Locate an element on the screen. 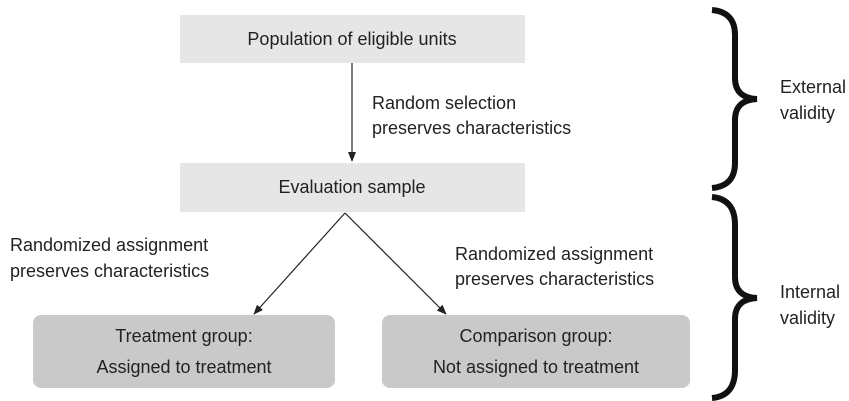 Image resolution: width=849 pixels, height=401 pixels. box-population is located at coordinates (352, 39).